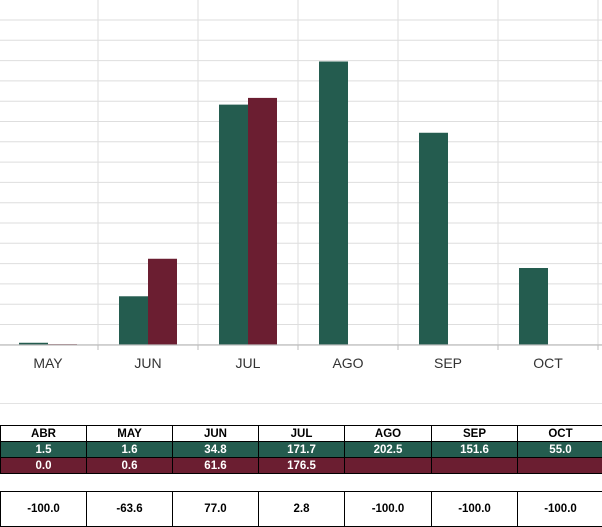  I want to click on percent-change-cell-3: 2.8, so click(301, 509).